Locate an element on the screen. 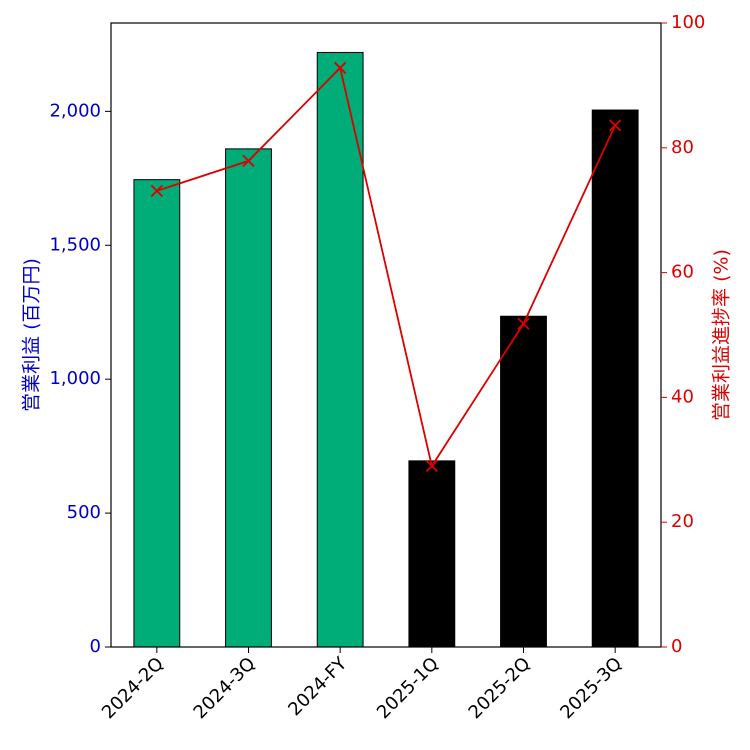  x-tick-label: 2025-3Q is located at coordinates (591, 688).